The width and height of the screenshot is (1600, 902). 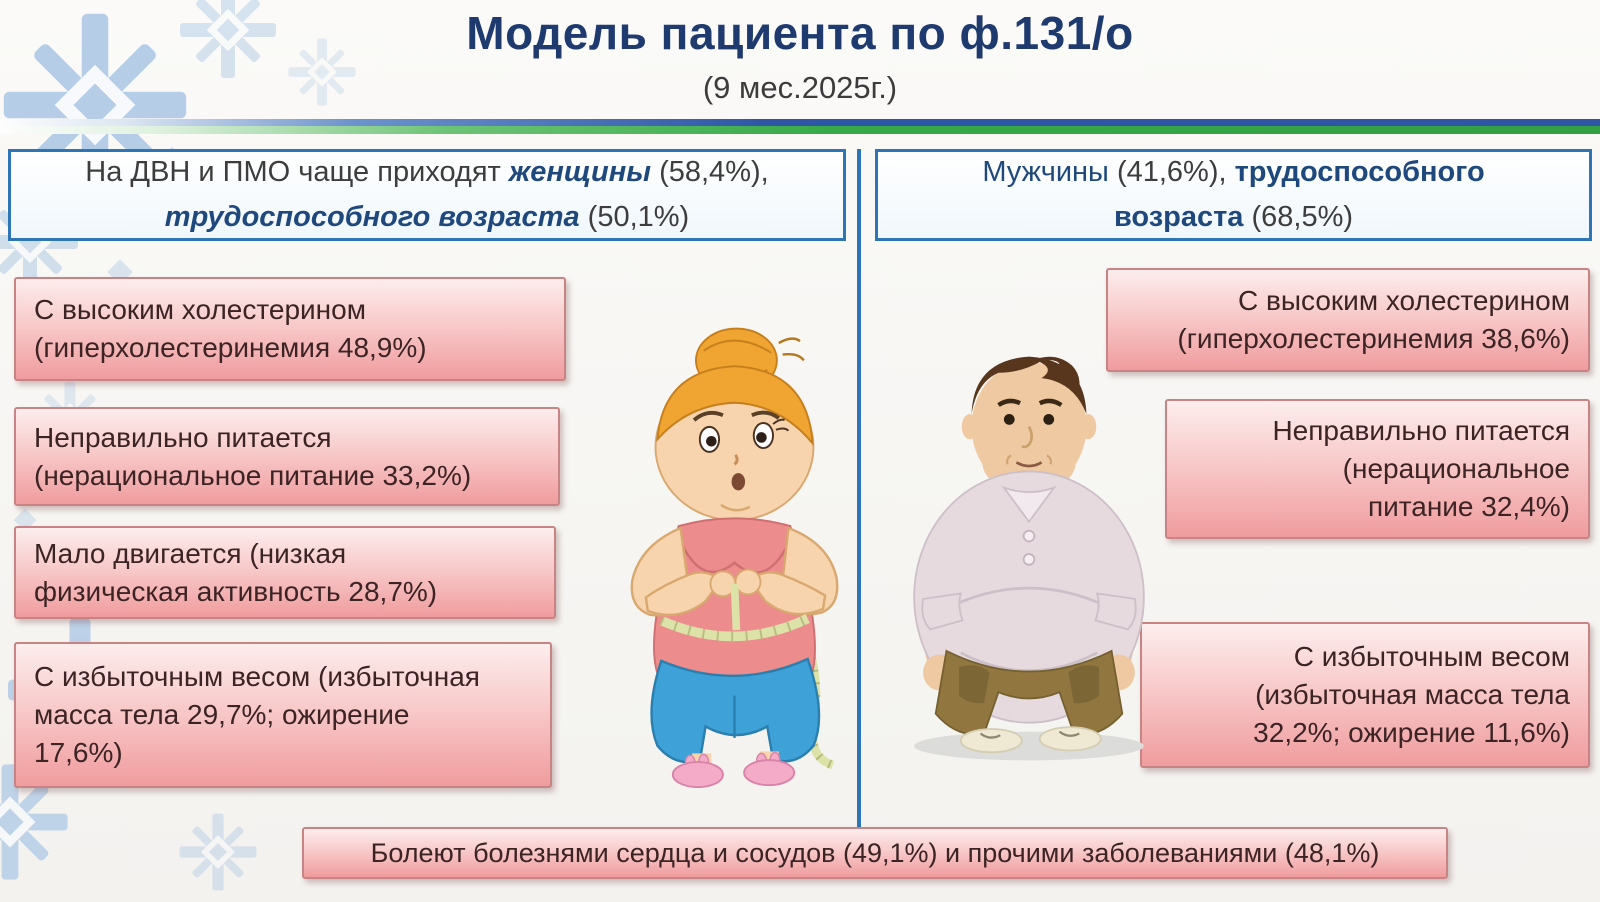 What do you see at coordinates (253, 475) in the screenshot?
I see `stat-line: (нерациональное питание 33,2%)` at bounding box center [253, 475].